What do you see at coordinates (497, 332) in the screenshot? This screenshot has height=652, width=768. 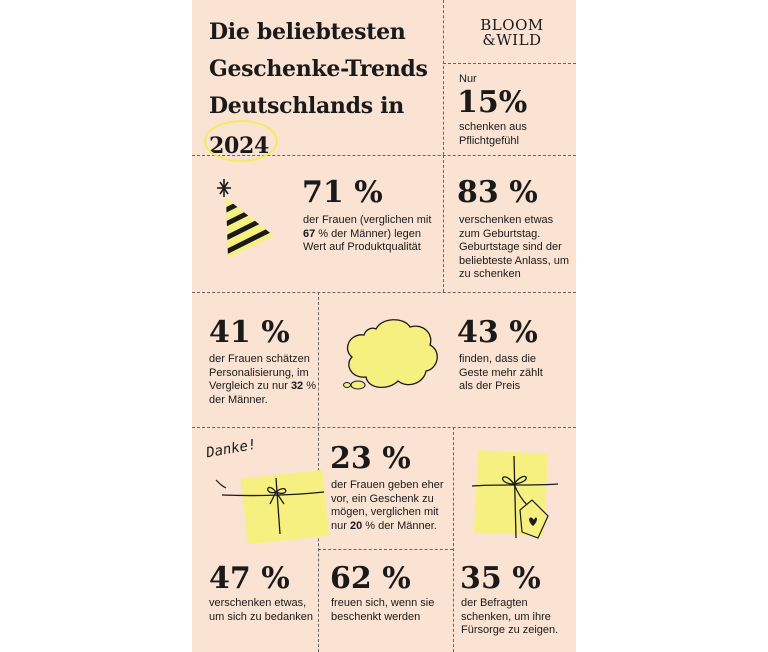 I see `stat-43-value: 43 %` at bounding box center [497, 332].